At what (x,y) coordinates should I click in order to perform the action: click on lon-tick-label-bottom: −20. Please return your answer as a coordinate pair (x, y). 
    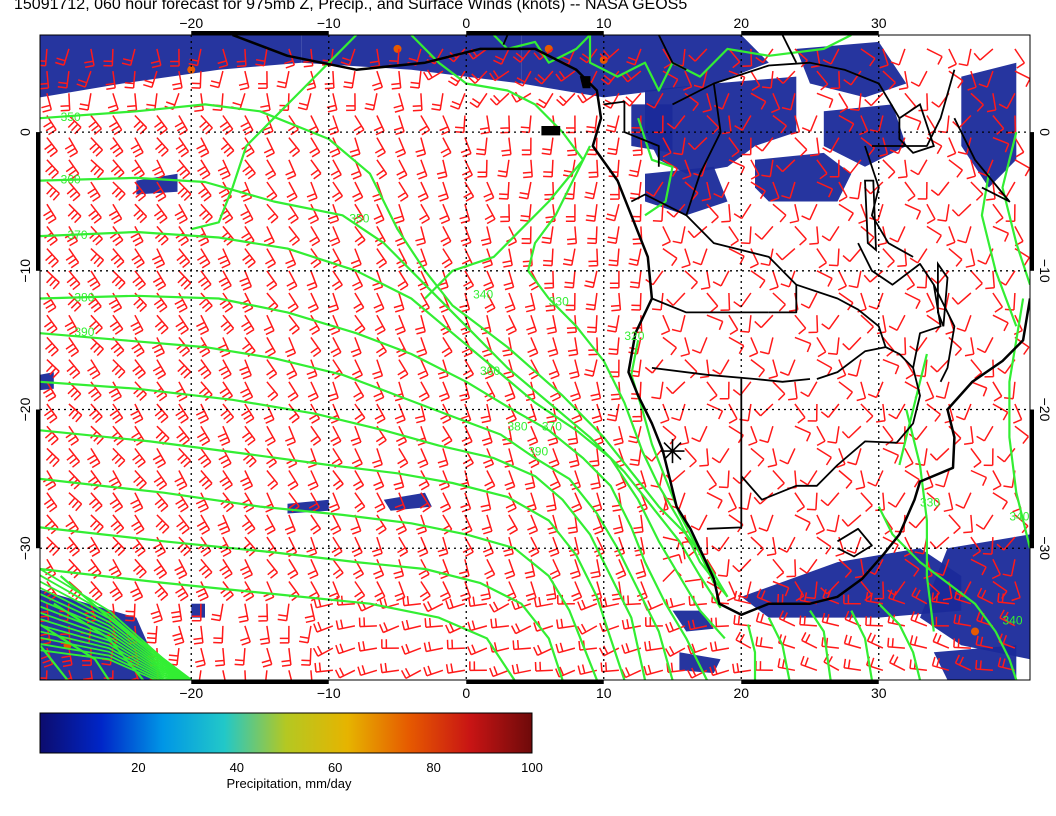
    Looking at the image, I should click on (191, 692).